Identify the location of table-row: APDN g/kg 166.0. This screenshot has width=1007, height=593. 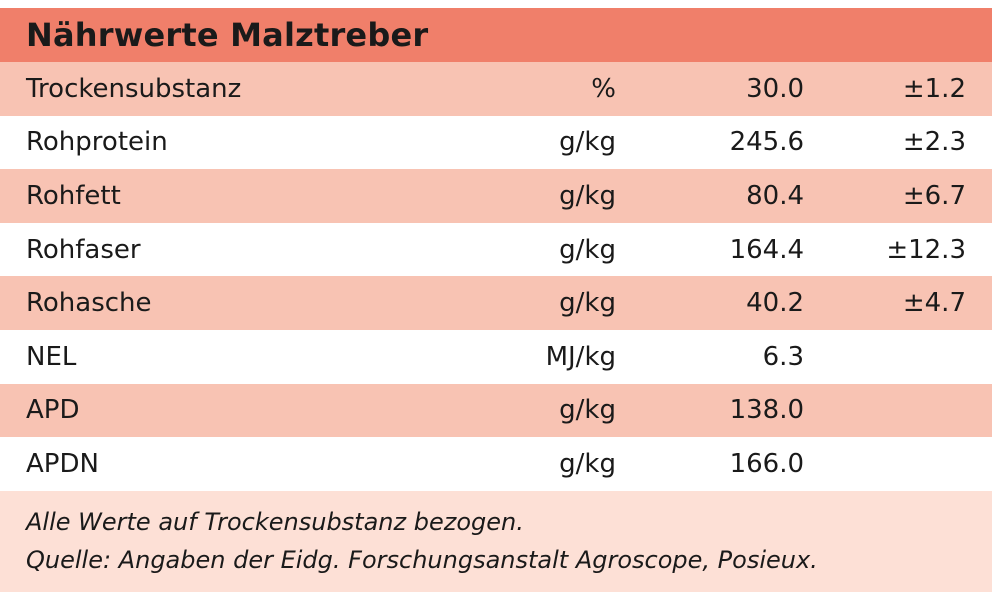
(496, 464).